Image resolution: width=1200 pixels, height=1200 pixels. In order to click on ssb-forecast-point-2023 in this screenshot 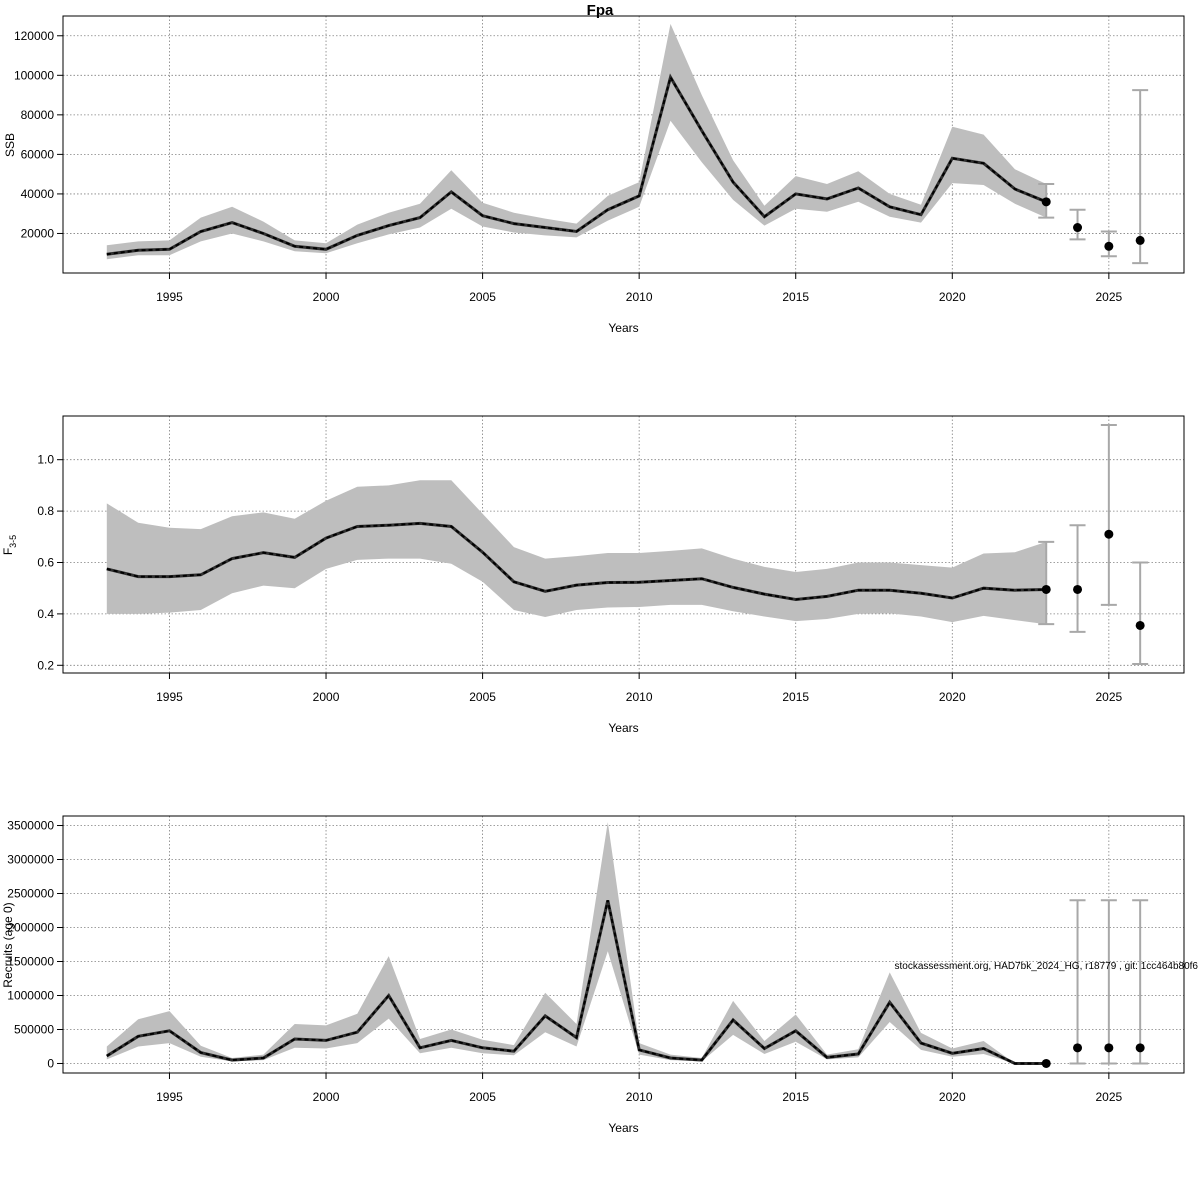, I will do `click(1046, 202)`.